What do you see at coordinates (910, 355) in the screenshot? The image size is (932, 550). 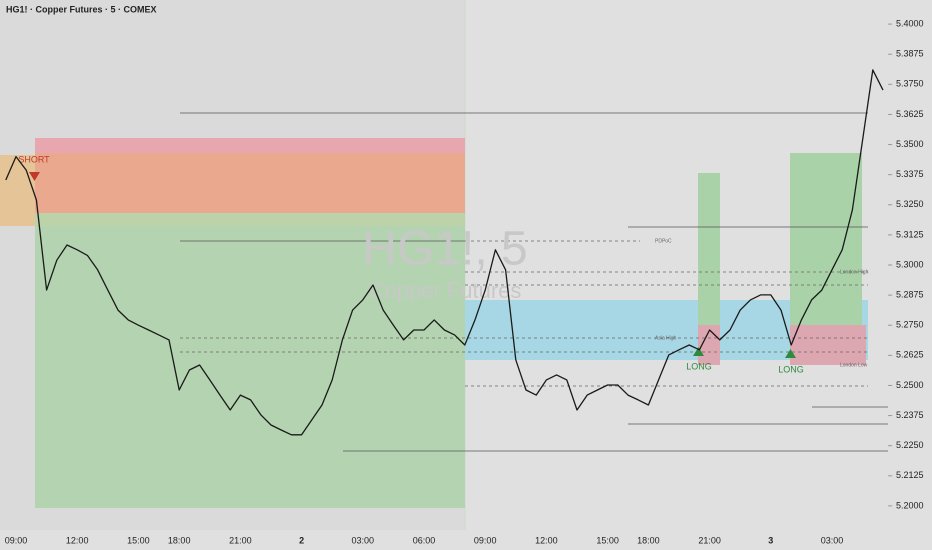 I see `y-tick-label: 5.2625` at bounding box center [910, 355].